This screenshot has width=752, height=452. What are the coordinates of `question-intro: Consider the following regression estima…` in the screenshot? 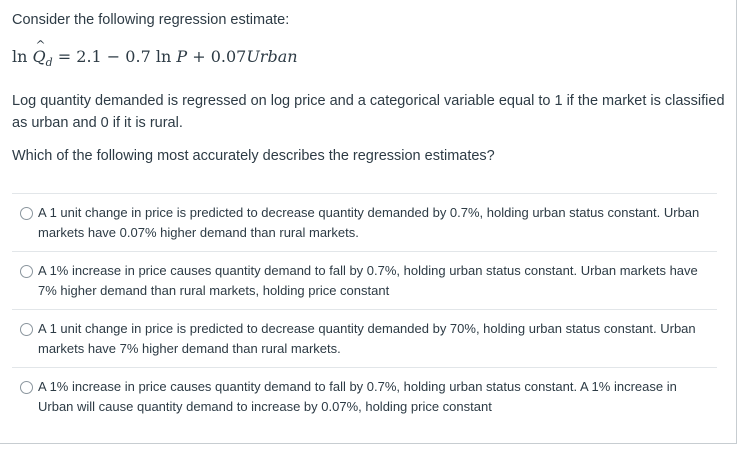 It's located at (151, 20).